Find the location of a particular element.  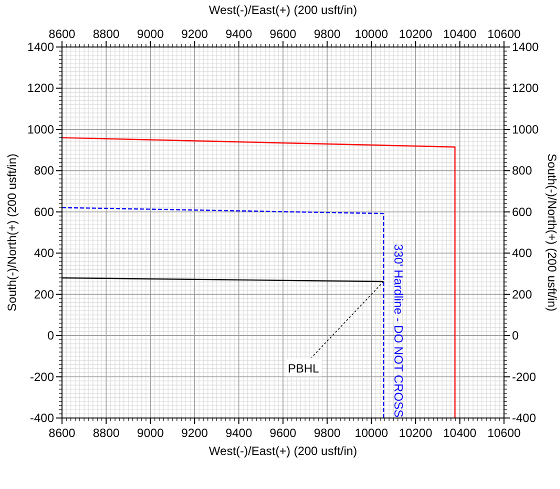

y-tick-label: 1400 is located at coordinates (40, 47).